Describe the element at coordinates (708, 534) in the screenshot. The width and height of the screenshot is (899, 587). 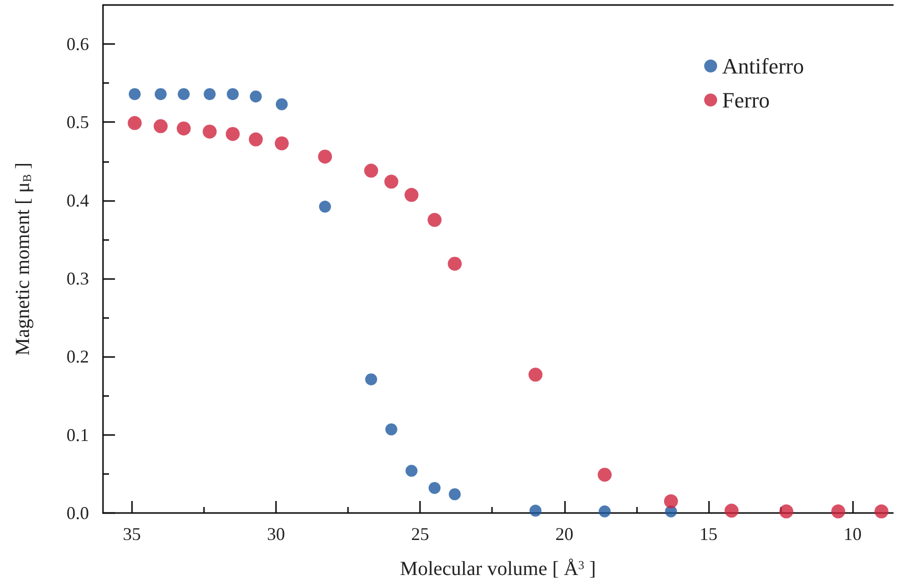
I see `x-tick-label: 15` at that location.